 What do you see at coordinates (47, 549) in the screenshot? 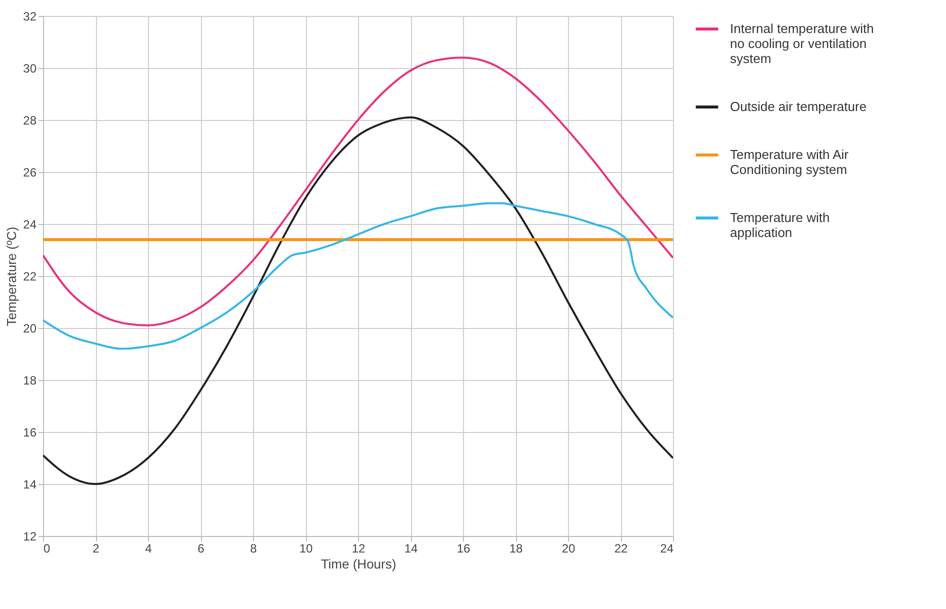
I see `x-tick-label: 0` at bounding box center [47, 549].